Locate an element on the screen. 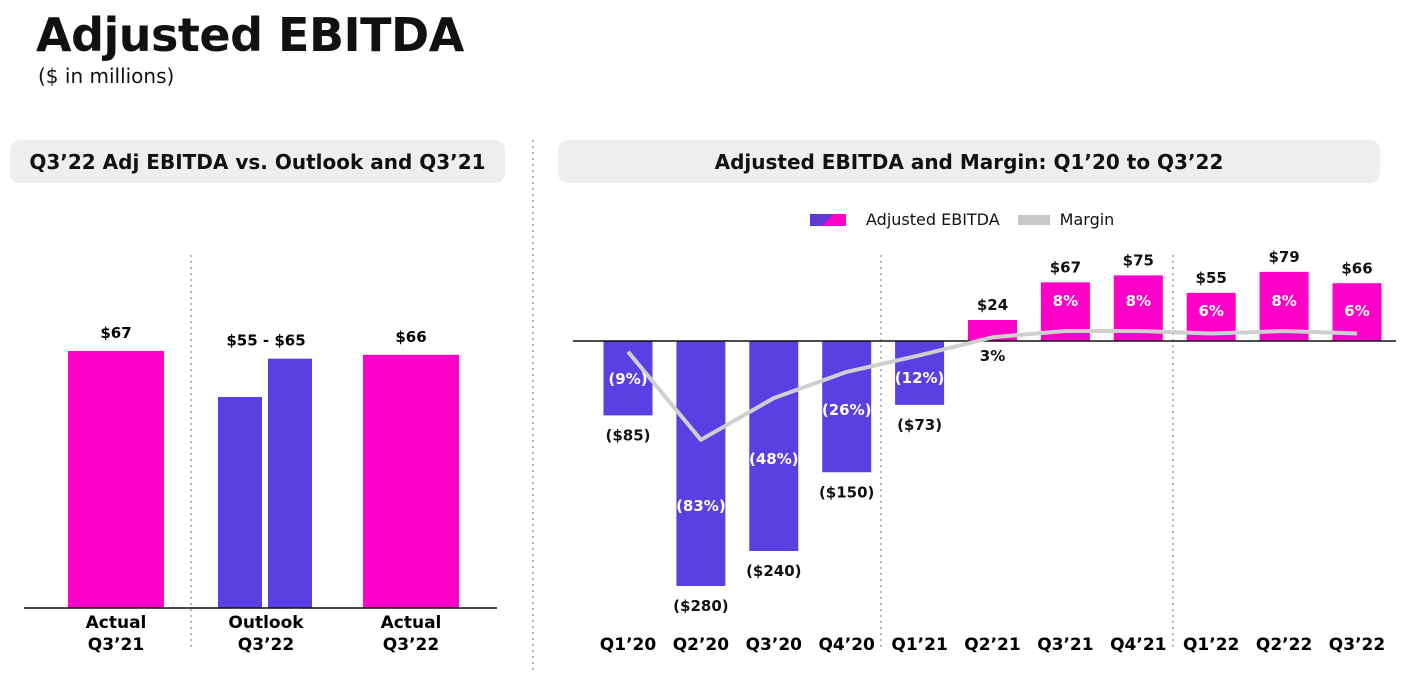 The image size is (1405, 674). margin-line is located at coordinates (992, 385).